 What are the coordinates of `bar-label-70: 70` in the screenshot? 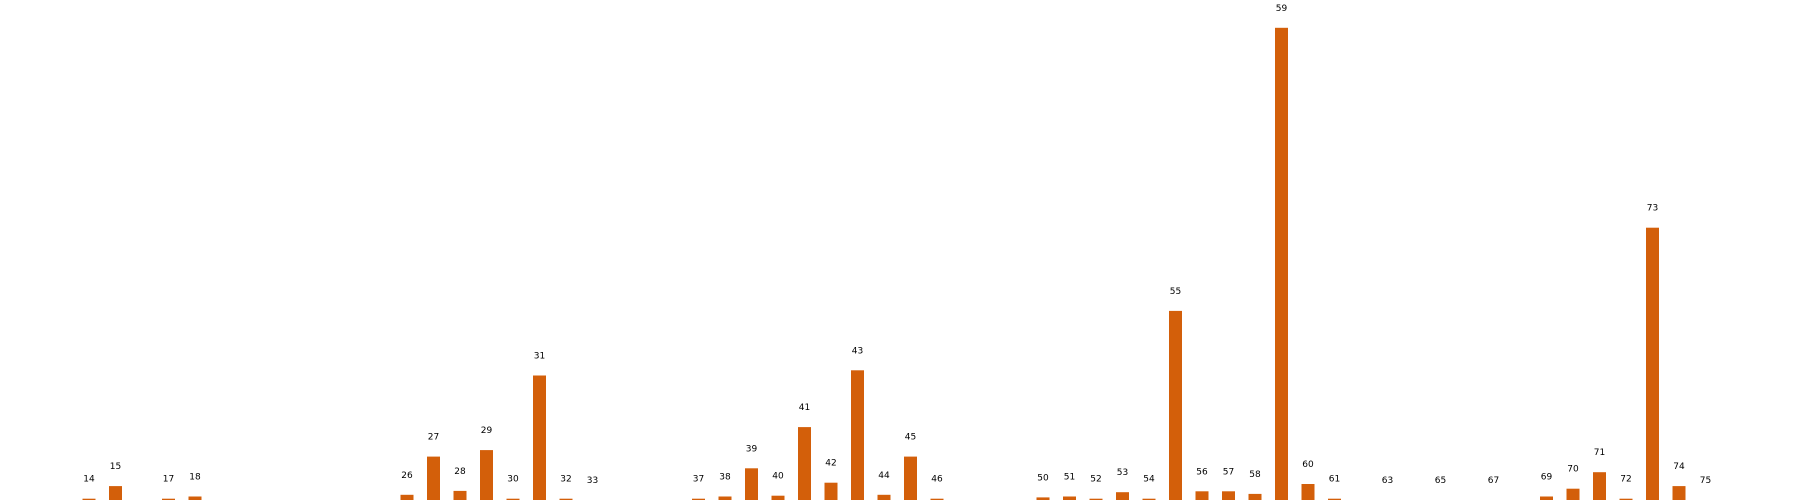 It's located at (1573, 470).